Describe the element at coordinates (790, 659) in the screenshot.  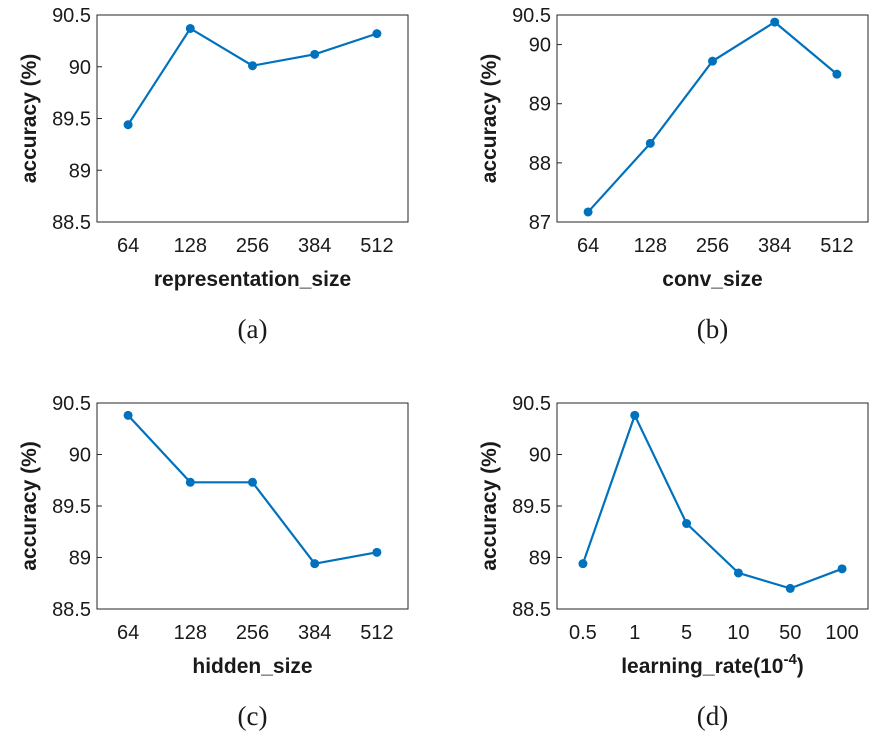
I see `x-axis-label-superscript: -4` at that location.